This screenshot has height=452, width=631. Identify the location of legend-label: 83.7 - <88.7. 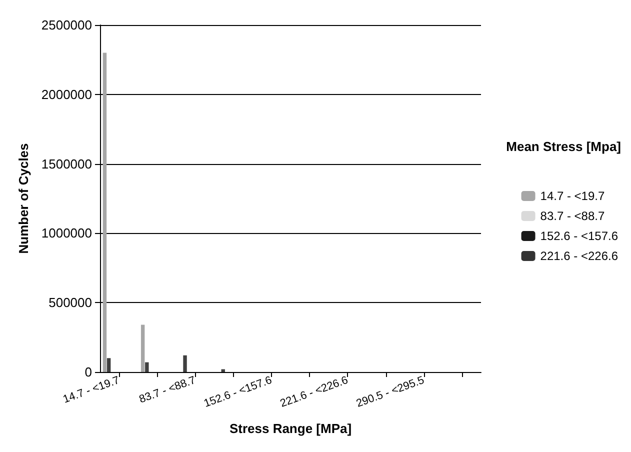
(572, 216).